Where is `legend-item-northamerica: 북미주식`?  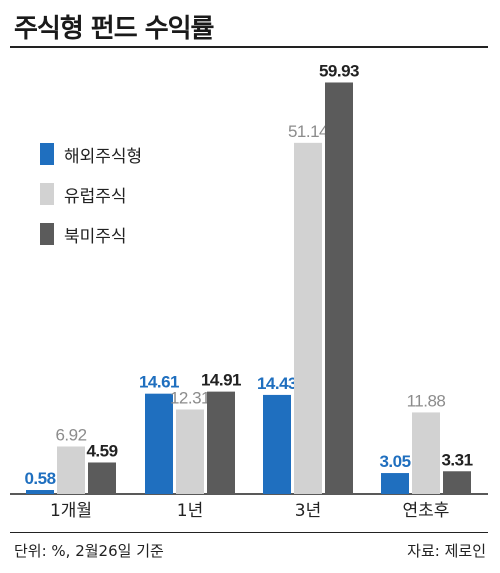
legend-item-northamerica: 북미주식 is located at coordinates (91, 234).